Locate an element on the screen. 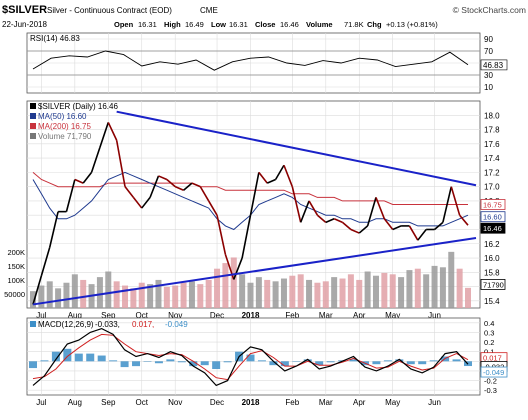  price-xtick-label: Nov is located at coordinates (175, 315).